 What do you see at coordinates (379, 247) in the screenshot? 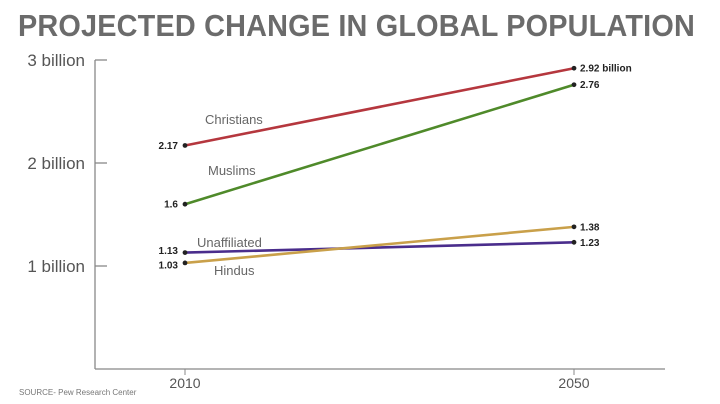
I see `series-line-unaffiliated` at bounding box center [379, 247].